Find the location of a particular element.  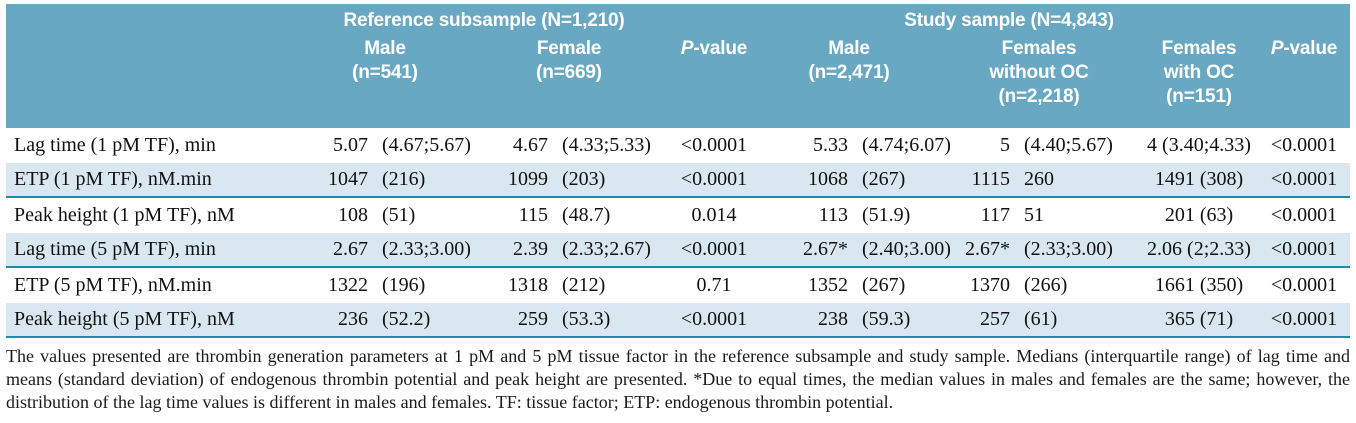

cell-ref-male-spread: (51) is located at coordinates (399, 215).